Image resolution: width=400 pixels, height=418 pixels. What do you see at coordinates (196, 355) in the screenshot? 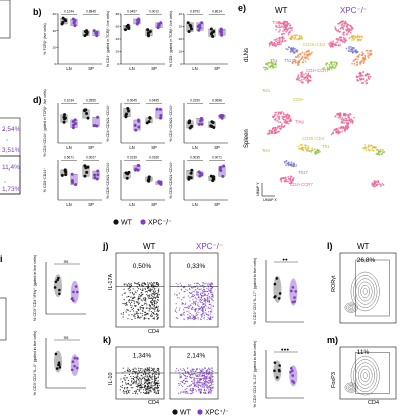
I see `flow-k-xpc-pct: 2,14%` at bounding box center [196, 355].